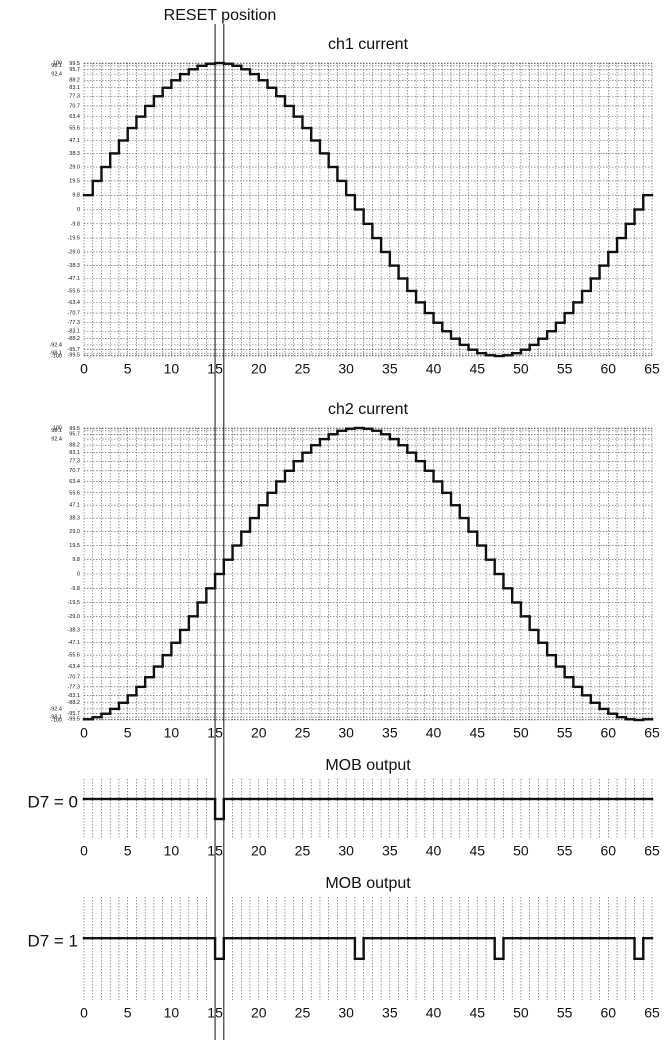  Describe the element at coordinates (368, 765) in the screenshot. I see `chart-title: MOB output` at that location.